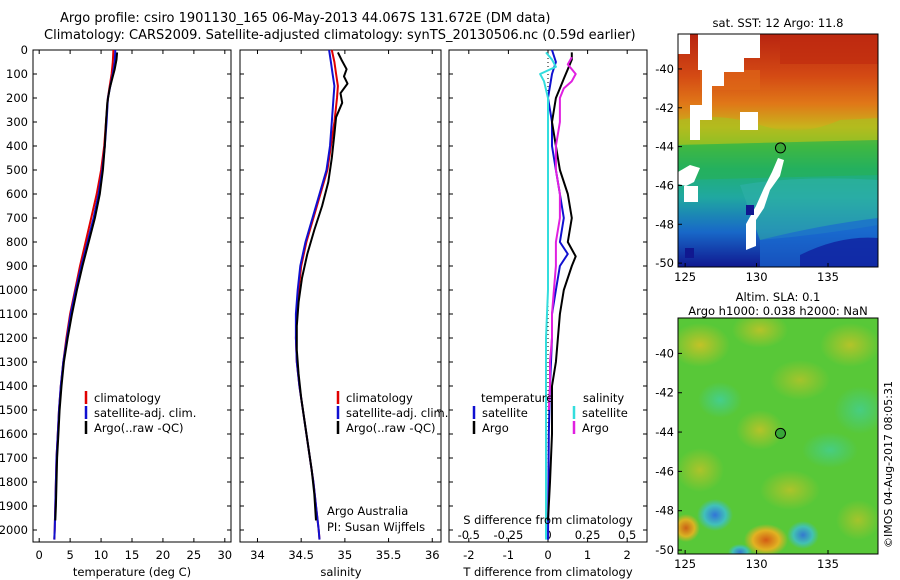  Describe the element at coordinates (24, 50) in the screenshot. I see `y-tick-label: 0` at that location.